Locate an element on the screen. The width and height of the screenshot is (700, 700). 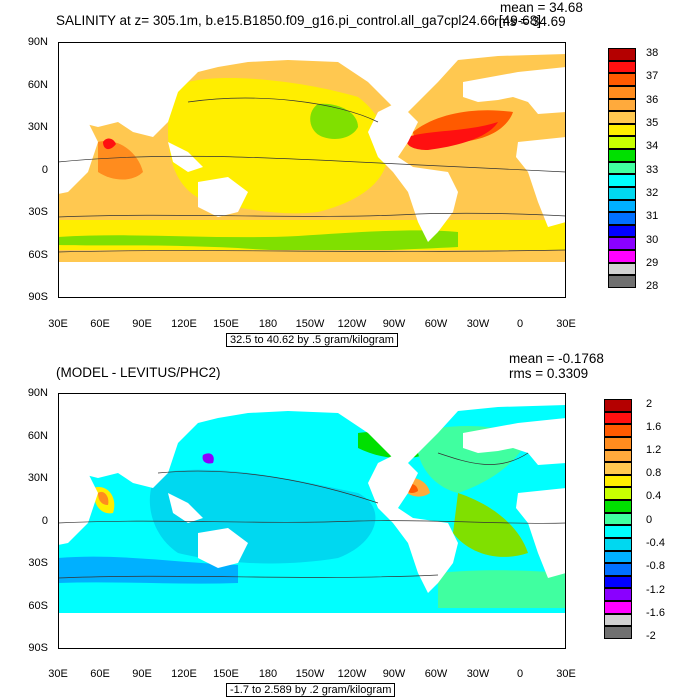
panel1-land-eurasia is located at coordinates (312, 89).